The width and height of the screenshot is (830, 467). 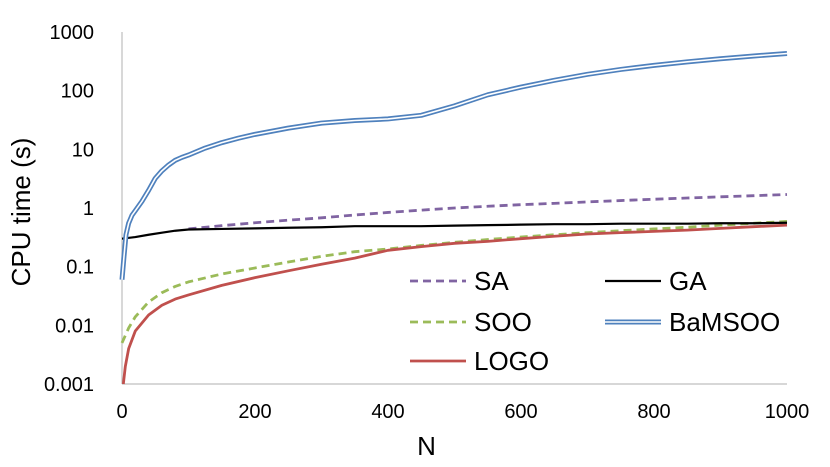 What do you see at coordinates (491, 281) in the screenshot?
I see `legend-label-sa: SA` at bounding box center [491, 281].